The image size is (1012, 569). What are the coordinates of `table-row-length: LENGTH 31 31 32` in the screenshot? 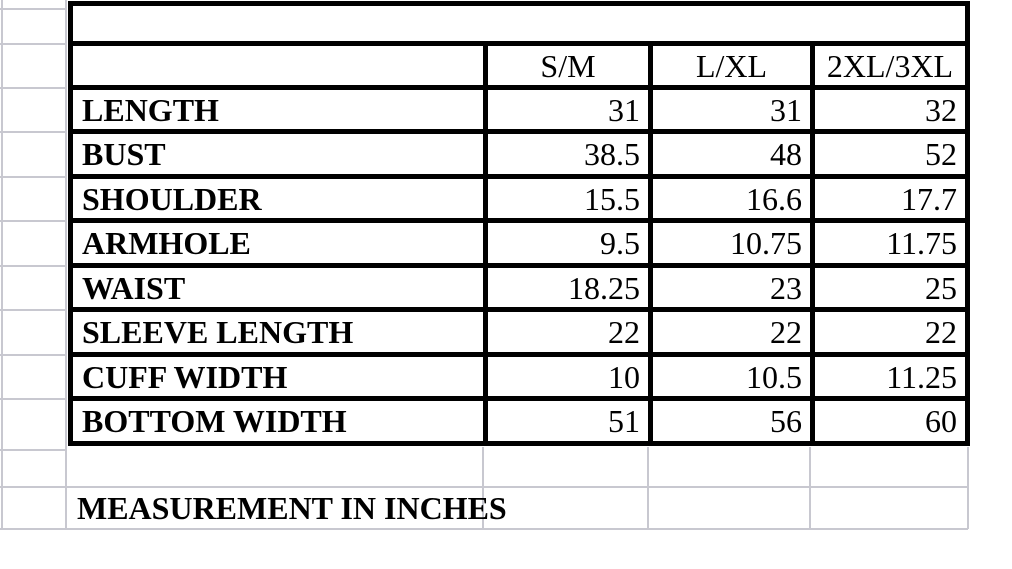 It's located at (519, 109).